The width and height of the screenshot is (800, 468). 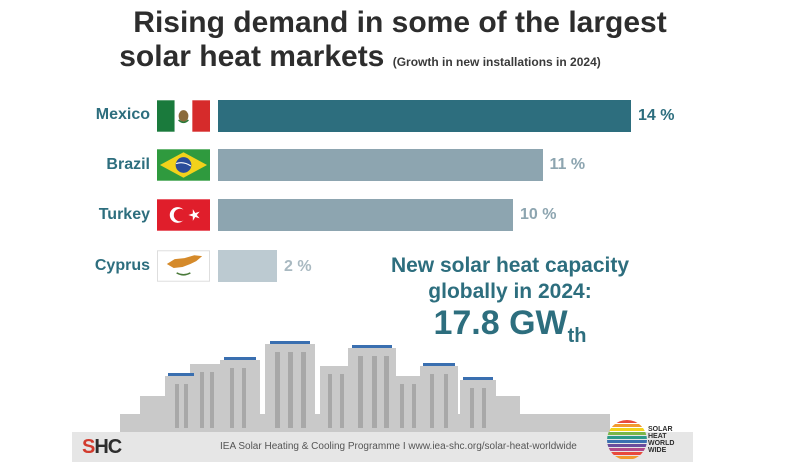 I want to click on shc-logo: SHC, so click(x=102, y=447).